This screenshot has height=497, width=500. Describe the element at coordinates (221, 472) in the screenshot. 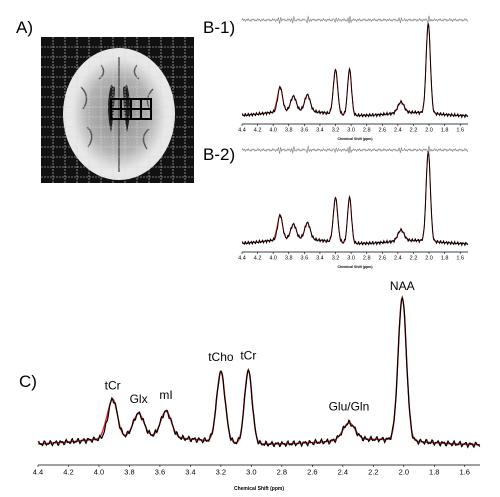

I see `c-tick-label: 3.2` at that location.